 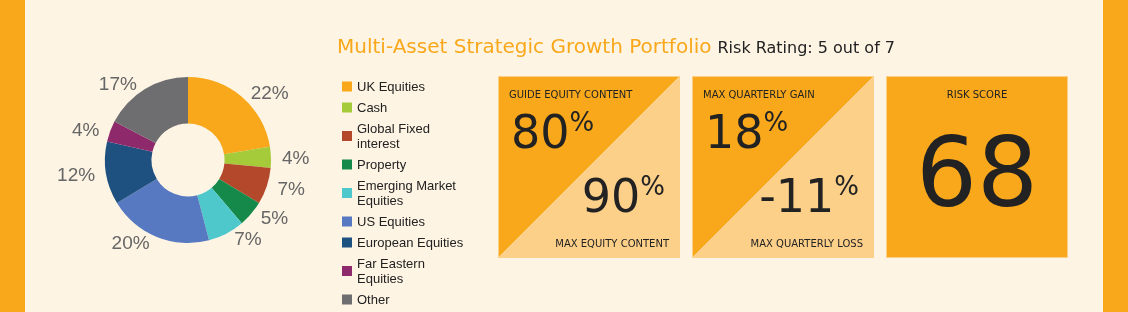 I want to click on legend-label: Far Eastern Equities, so click(x=393, y=271).